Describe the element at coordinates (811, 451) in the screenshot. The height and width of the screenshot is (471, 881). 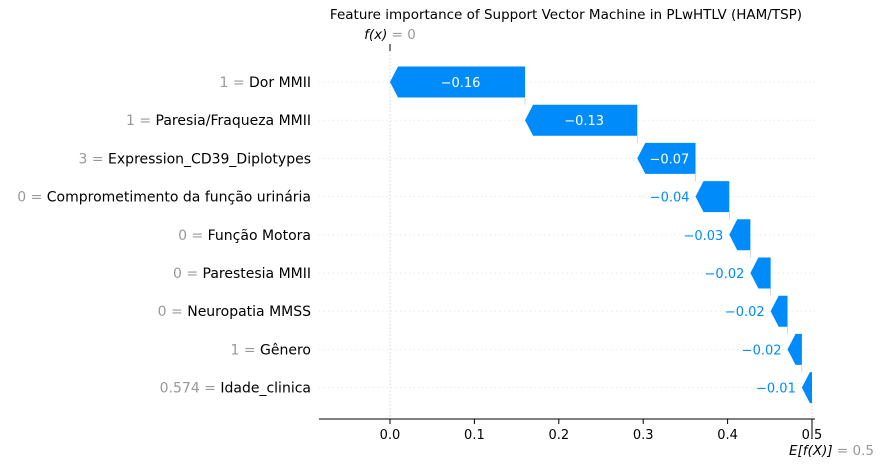
I see `base-label-name: E[f(X)]` at that location.